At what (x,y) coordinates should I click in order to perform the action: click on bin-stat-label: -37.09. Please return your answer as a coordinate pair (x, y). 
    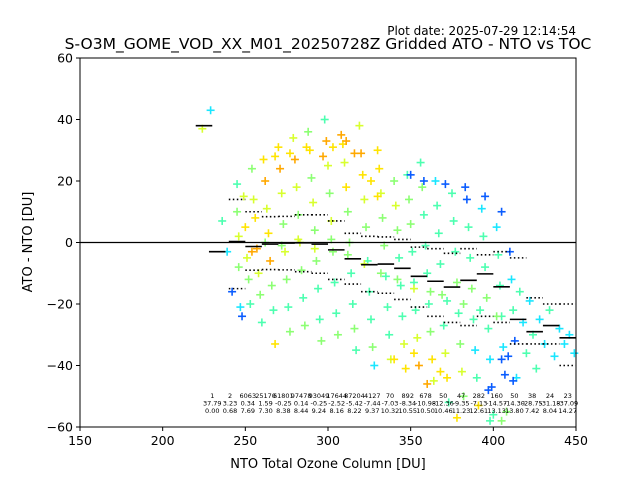
    Looking at the image, I should click on (567, 403).